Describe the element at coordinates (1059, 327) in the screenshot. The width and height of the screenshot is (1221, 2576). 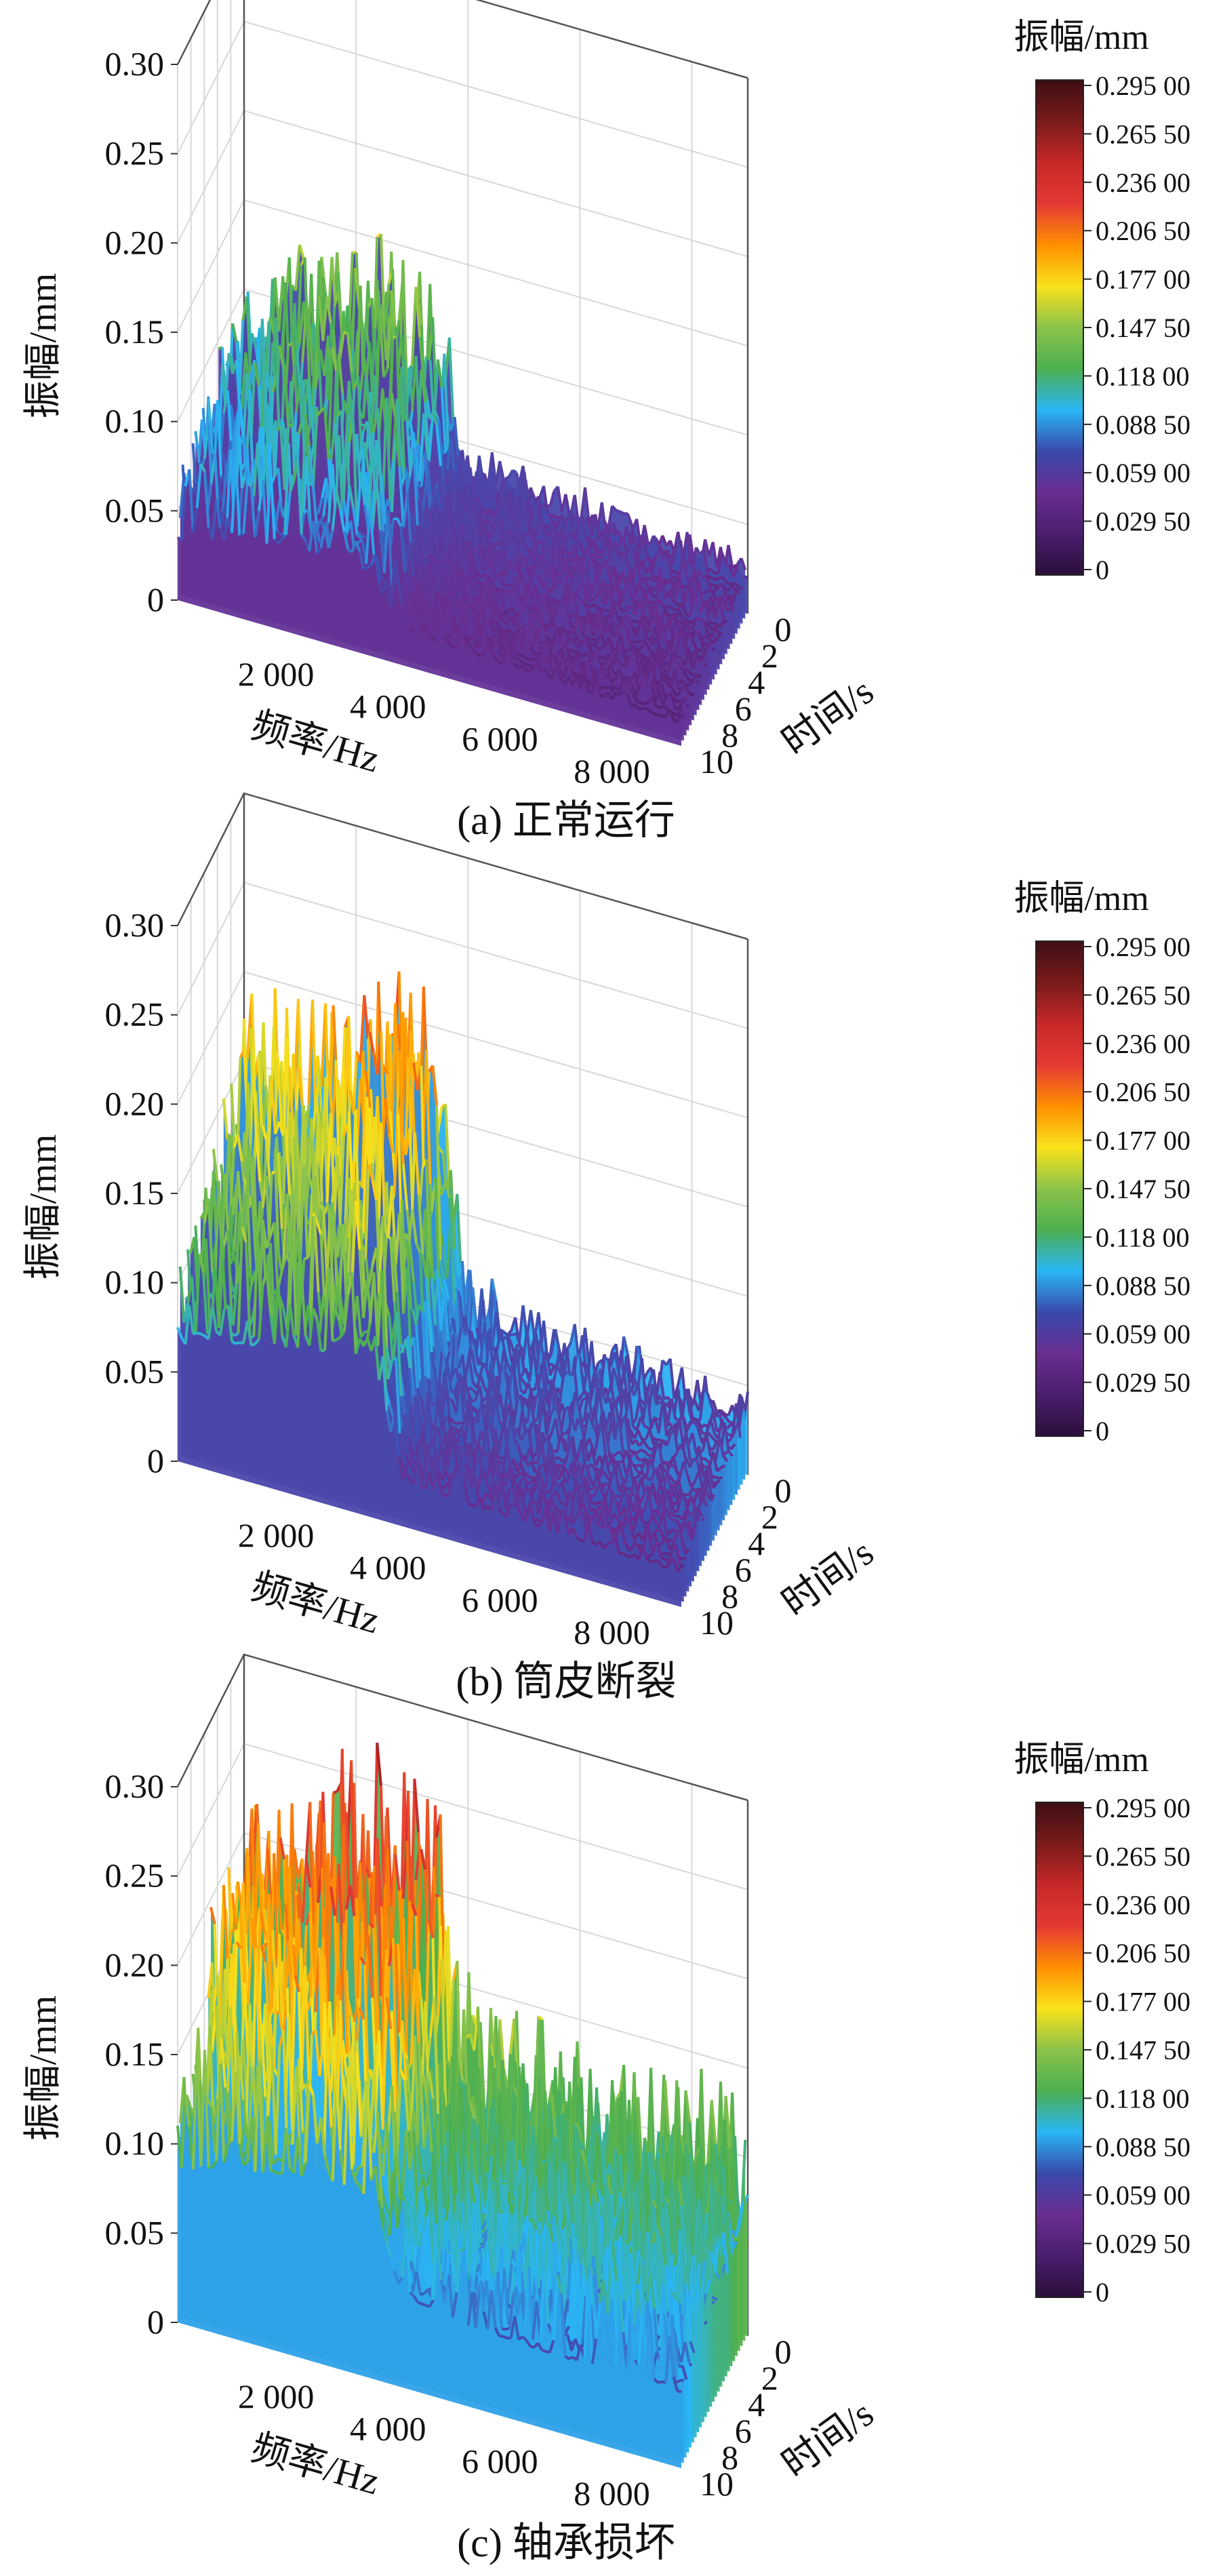
I see `colorbar-ramp` at that location.